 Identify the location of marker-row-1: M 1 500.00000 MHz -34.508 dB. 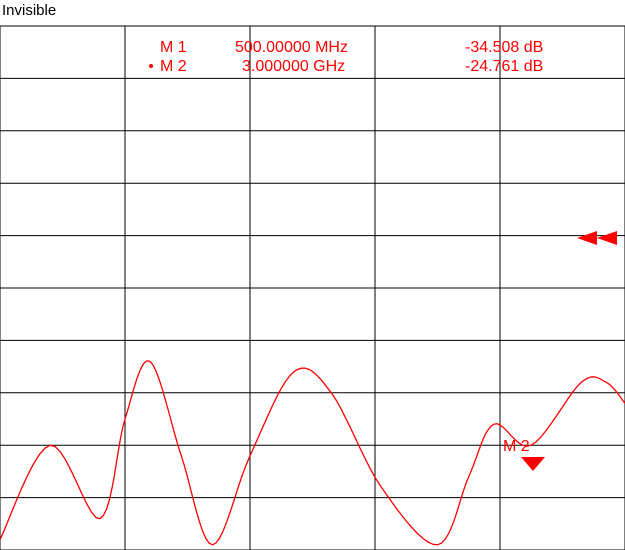
(351, 47).